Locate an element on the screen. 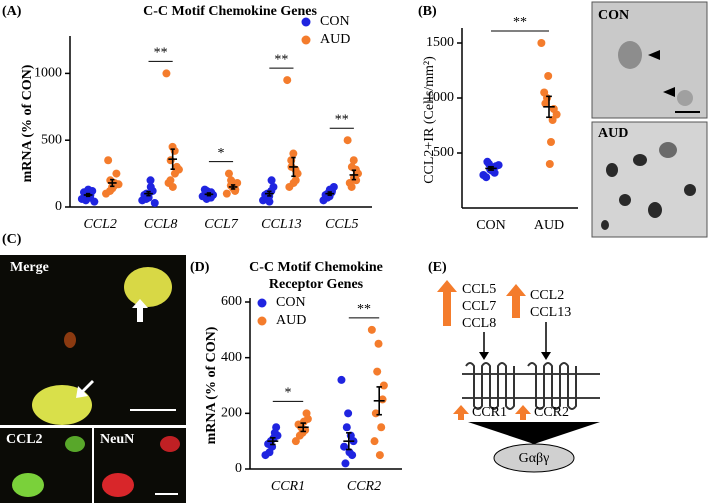  panel-label: (C) is located at coordinates (12, 239).